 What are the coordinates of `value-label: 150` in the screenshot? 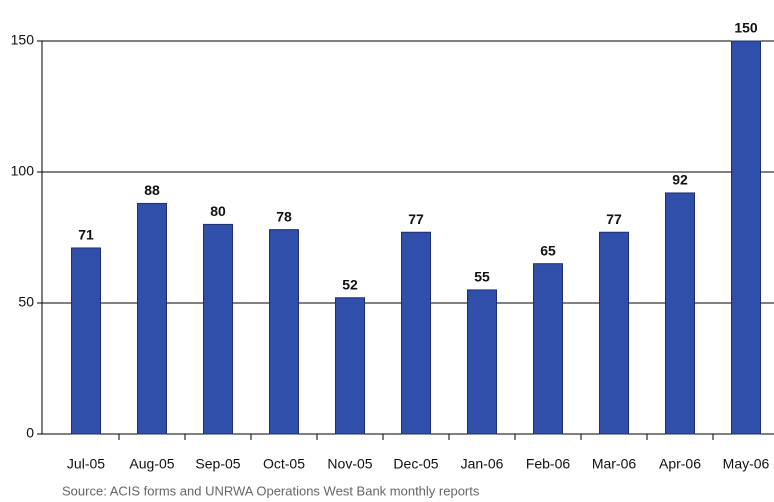 It's located at (746, 28).